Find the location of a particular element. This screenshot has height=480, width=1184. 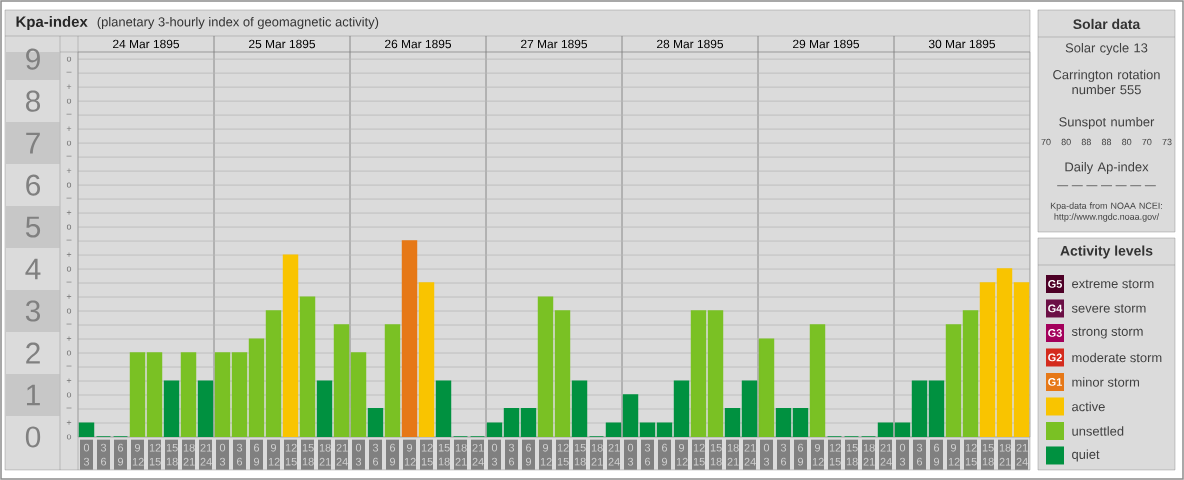

chart-title: Kpa-index is located at coordinates (52, 23).